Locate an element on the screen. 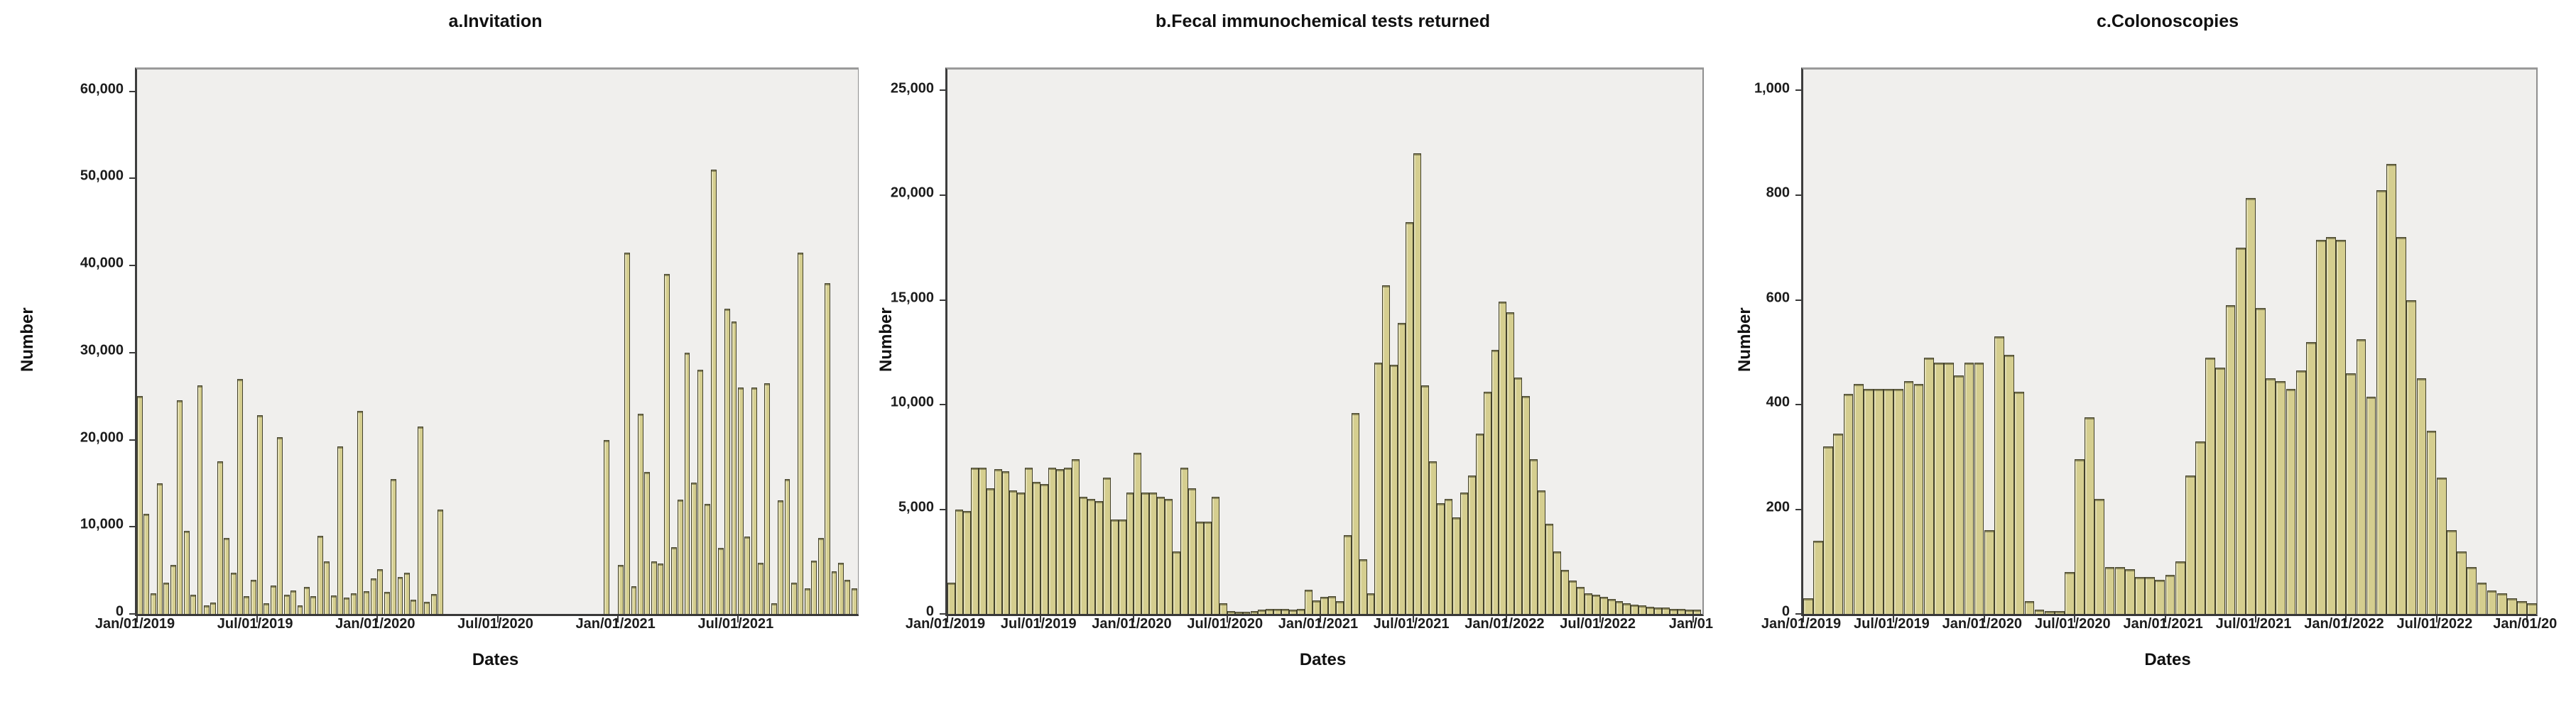 The image size is (2576, 714). x-tick-label: Jan/01/2022 is located at coordinates (2344, 624).